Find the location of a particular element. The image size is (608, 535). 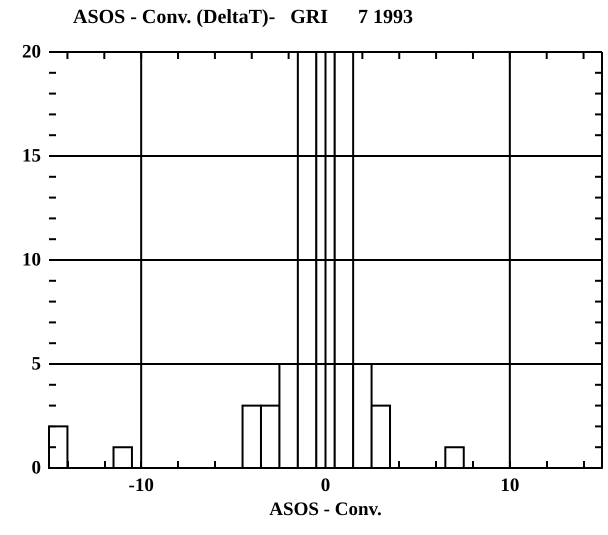

y-tick-label: 5 is located at coordinates (36, 364).